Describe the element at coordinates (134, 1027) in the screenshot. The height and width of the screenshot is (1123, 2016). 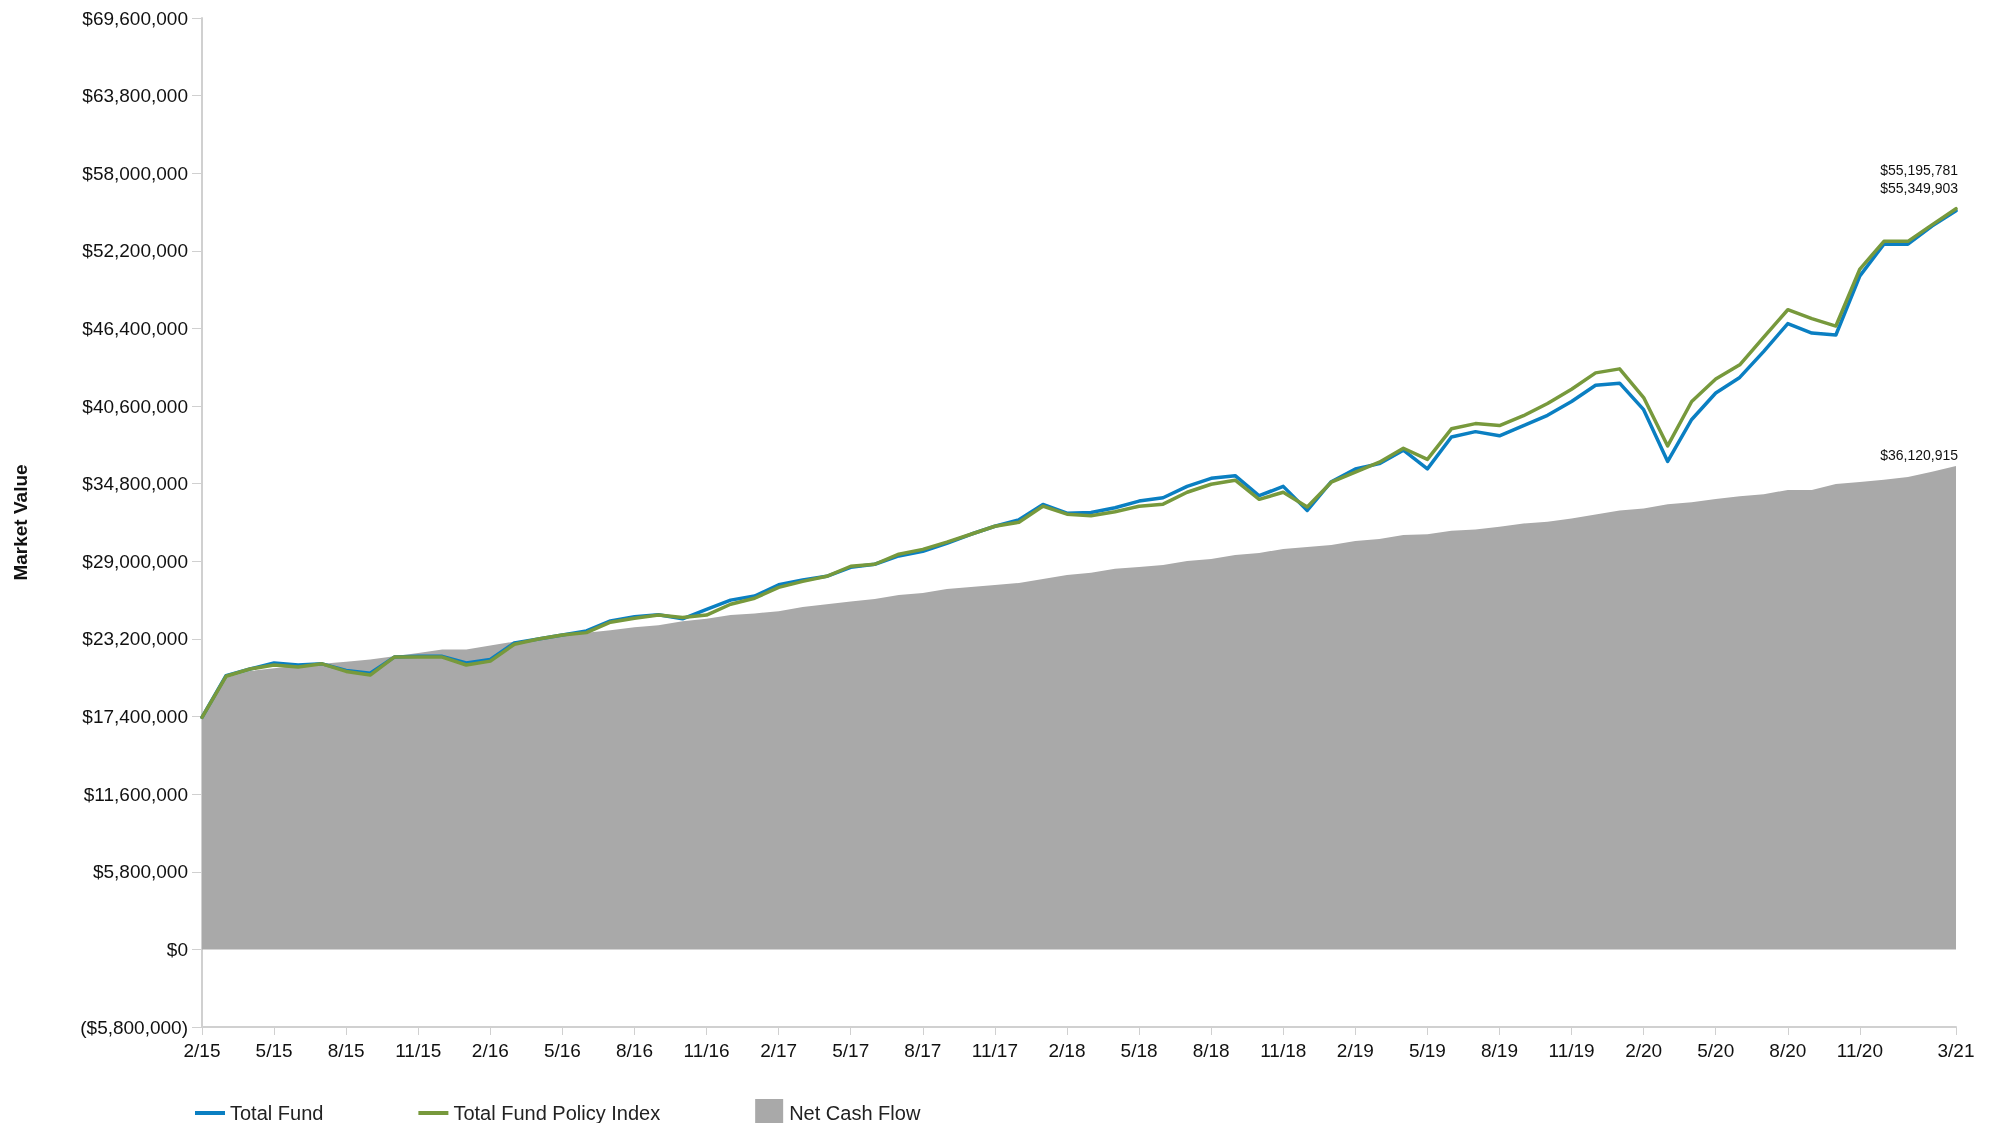
I see `y-tick-label: ($5,800,000)` at that location.